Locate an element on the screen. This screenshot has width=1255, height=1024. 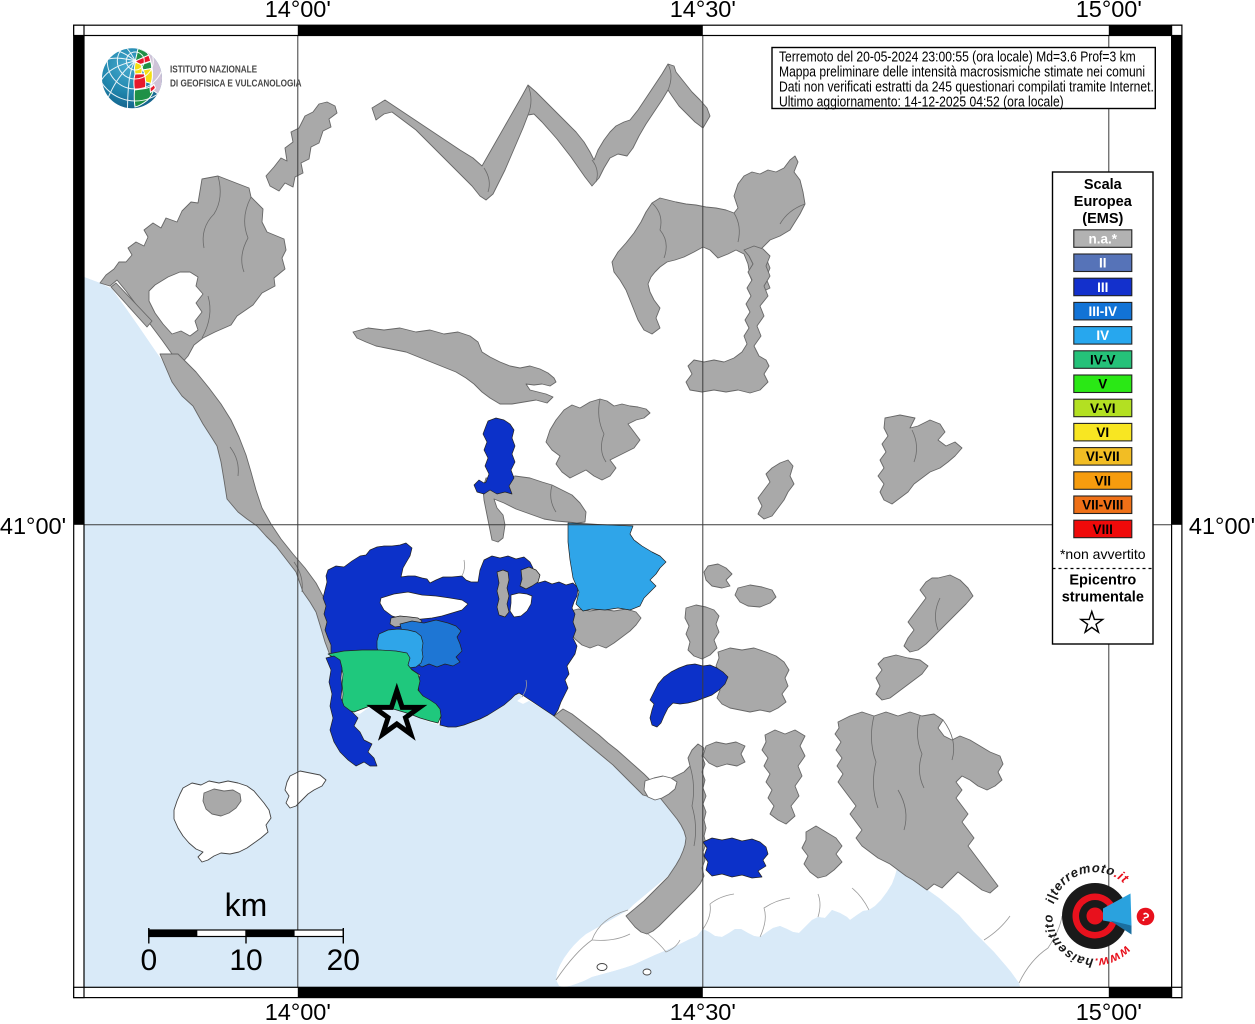
svg-text: V is located at coordinates (1102, 384).